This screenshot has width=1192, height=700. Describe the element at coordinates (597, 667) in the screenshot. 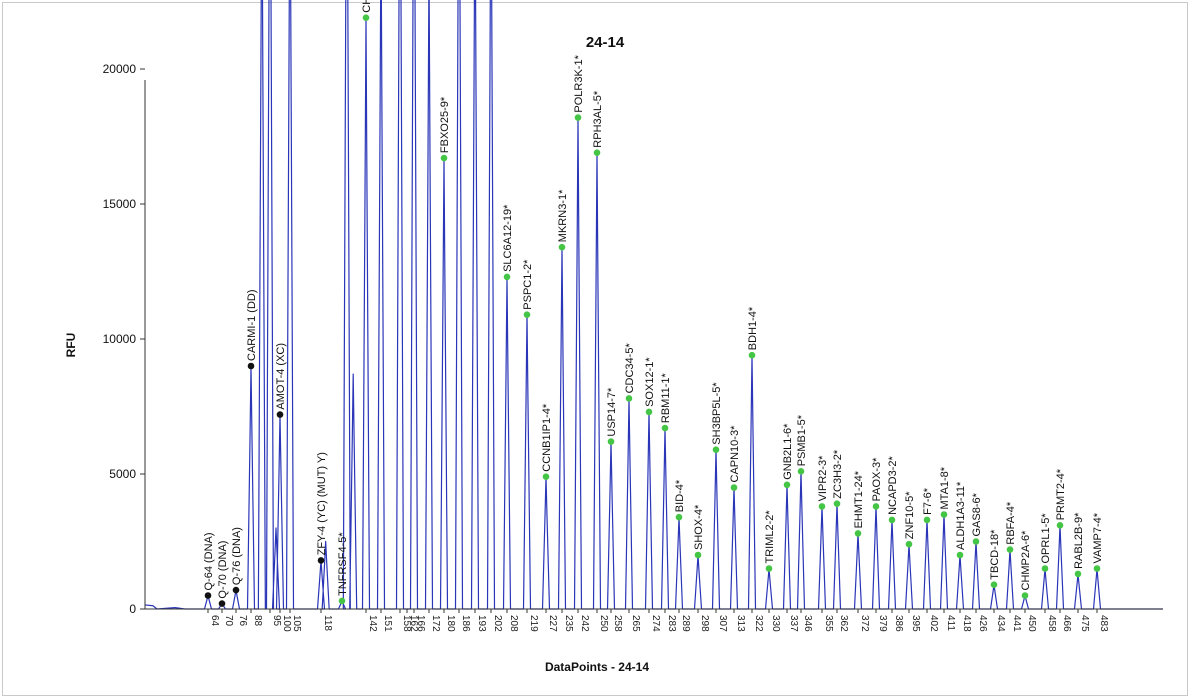

I see `x-axis-title: DataPoints - 24-14` at that location.